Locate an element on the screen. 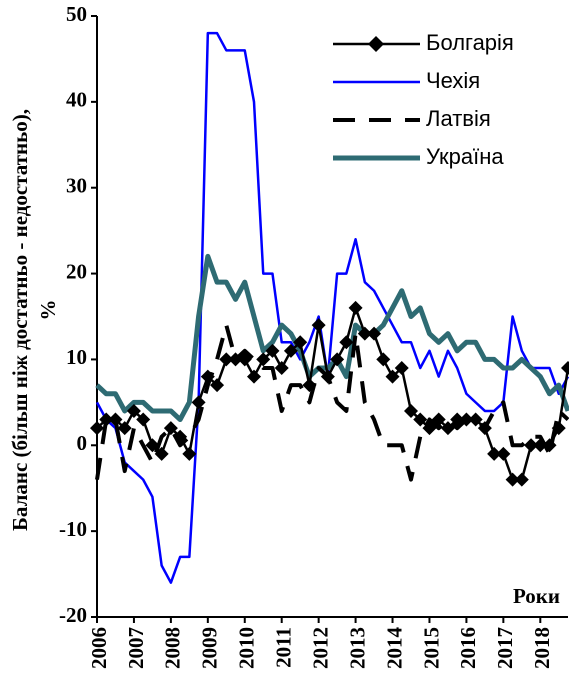 The width and height of the screenshot is (569, 696). x-tick-label: 2012 is located at coordinates (320, 648).